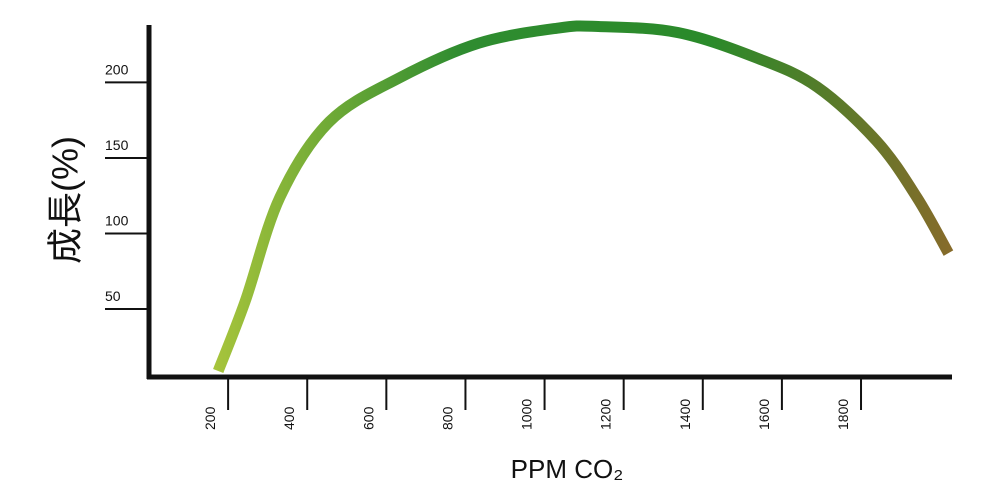 The width and height of the screenshot is (1000, 500). Describe the element at coordinates (606, 414) in the screenshot. I see `x-tick-label: 1200` at that location.